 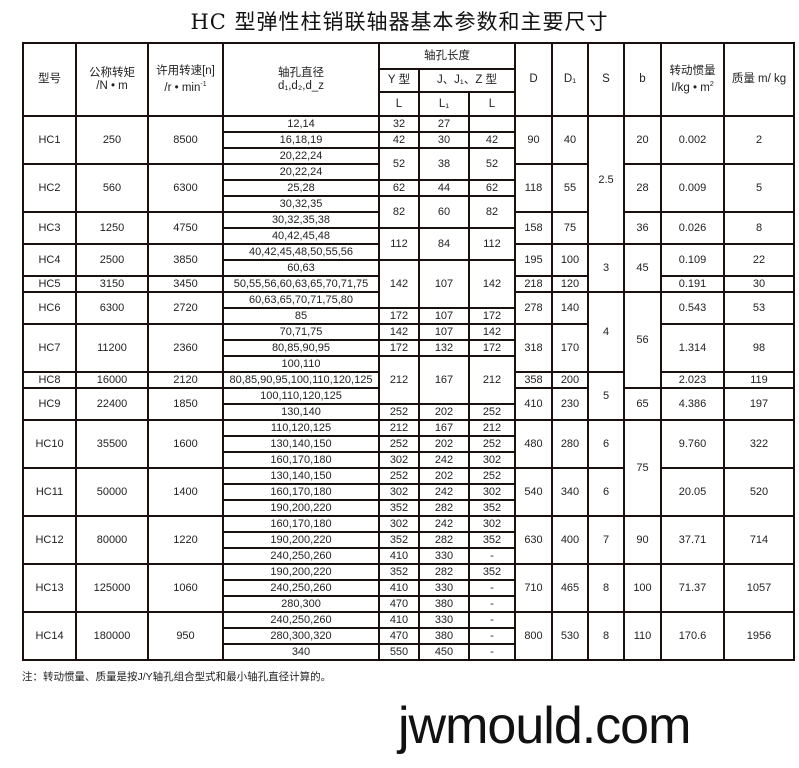 What do you see at coordinates (399, 124) in the screenshot?
I see `y-length: 32` at bounding box center [399, 124].